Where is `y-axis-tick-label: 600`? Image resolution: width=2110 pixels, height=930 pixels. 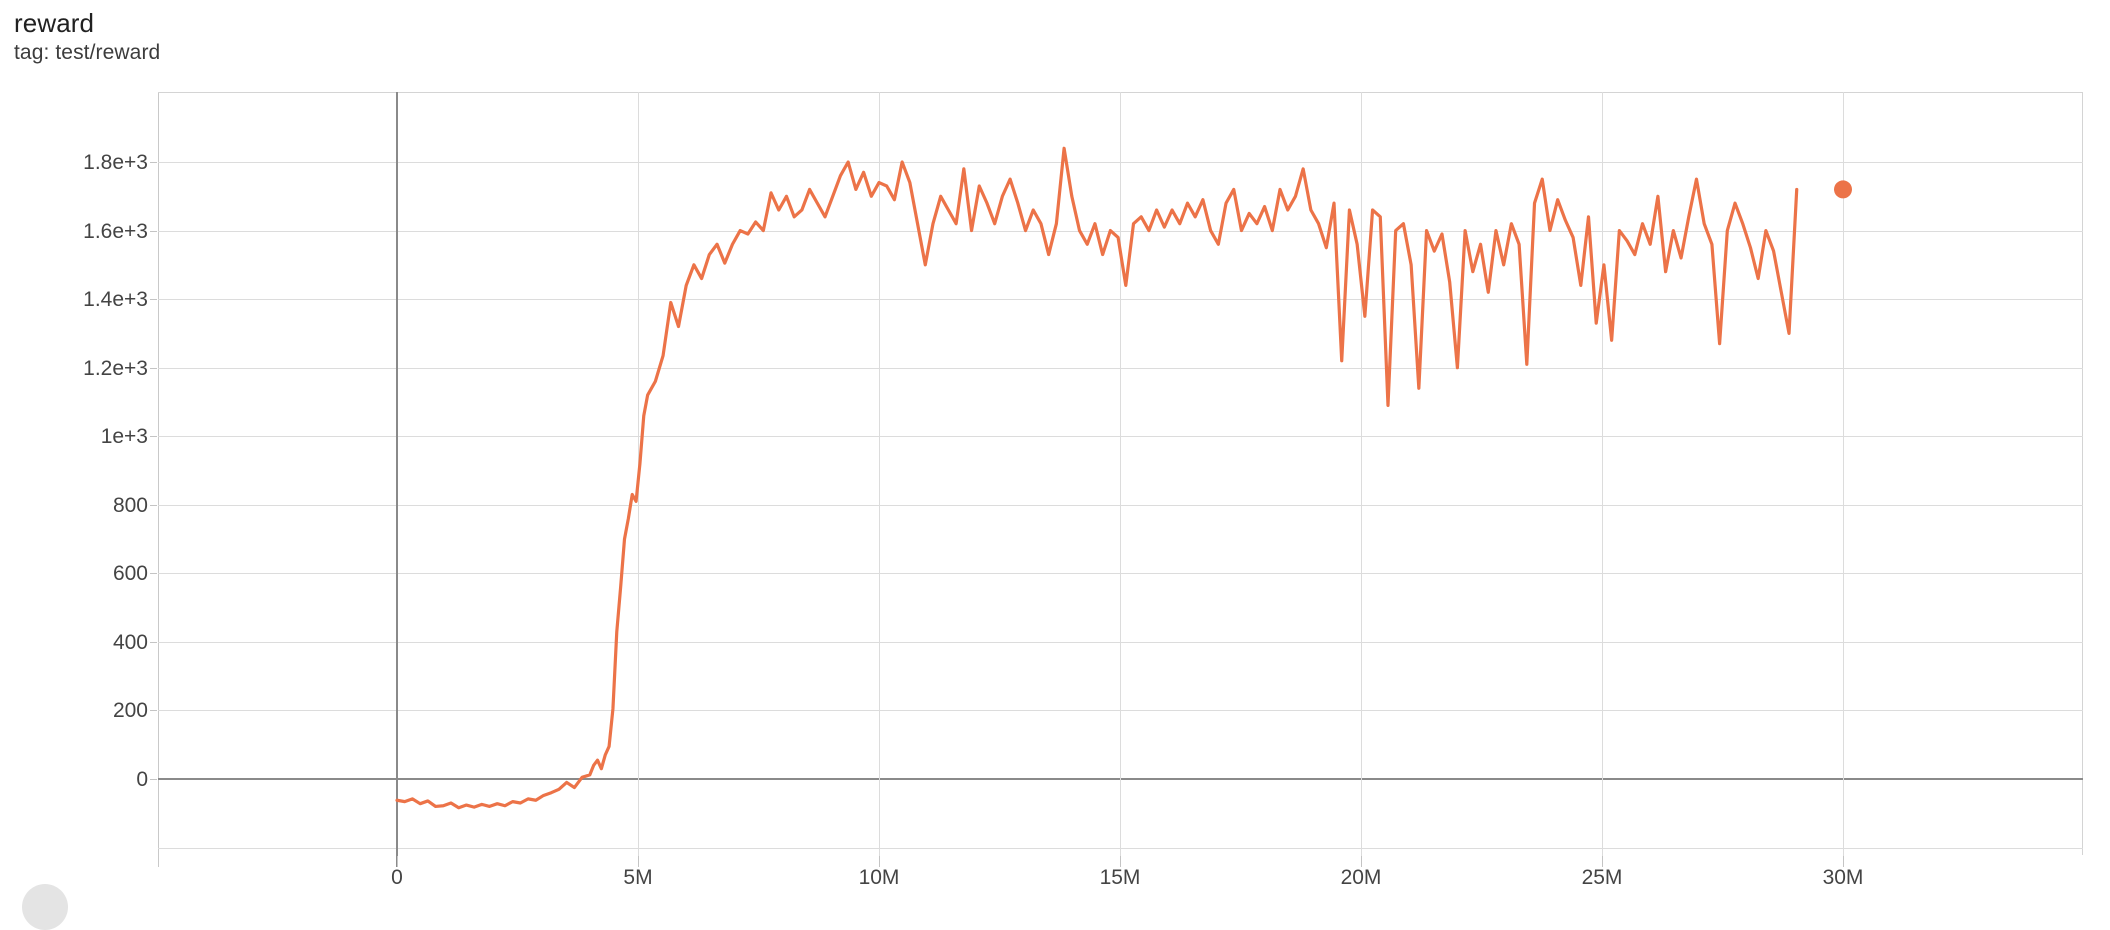 y-axis-tick-label: 600 is located at coordinates (130, 574).